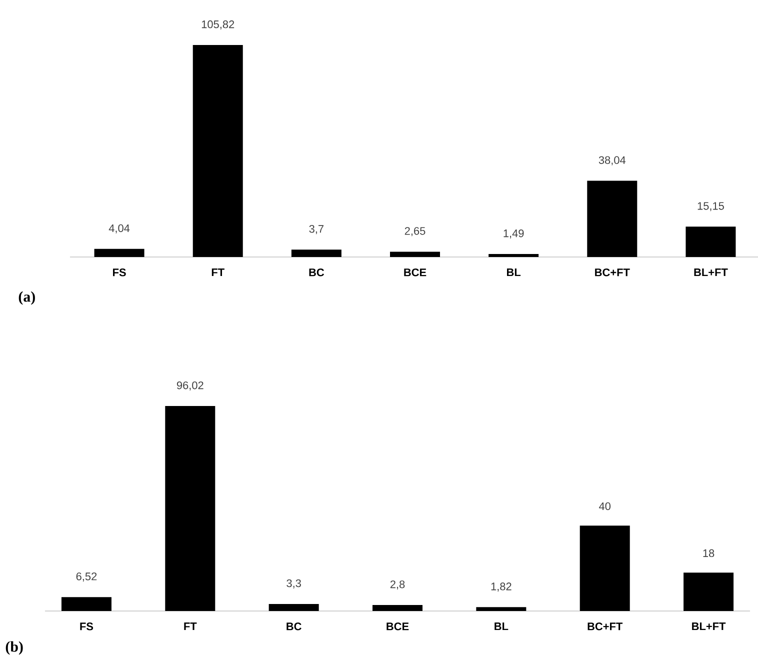 The image size is (758, 664). I want to click on data-label: 3,3, so click(293, 583).